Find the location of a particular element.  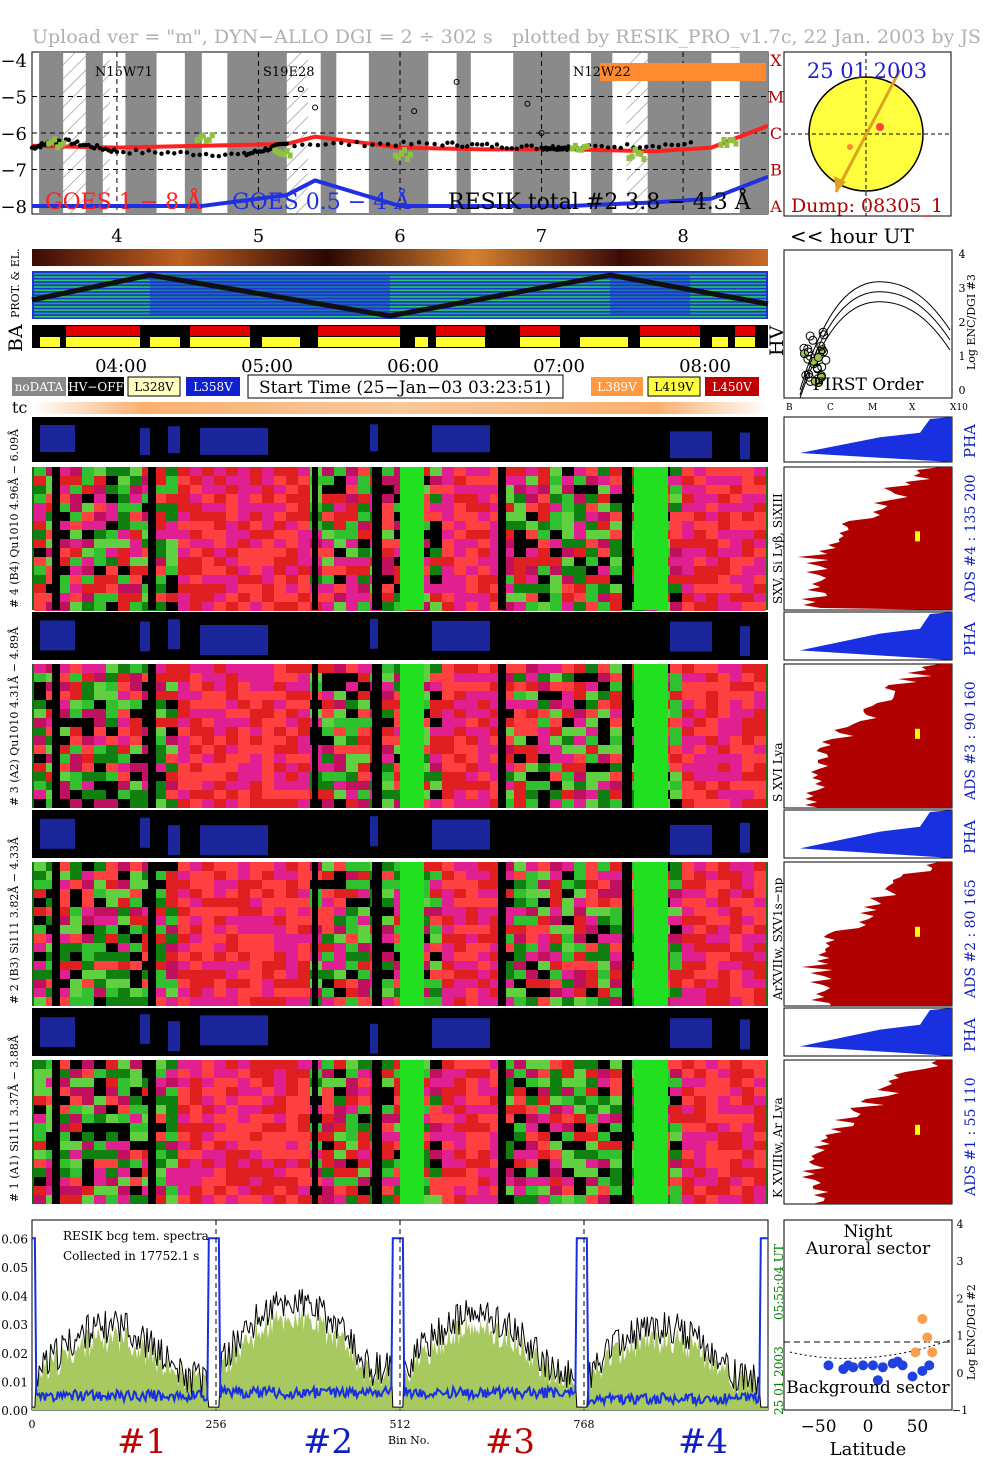

orbit-stripe is located at coordinates (400, 274).